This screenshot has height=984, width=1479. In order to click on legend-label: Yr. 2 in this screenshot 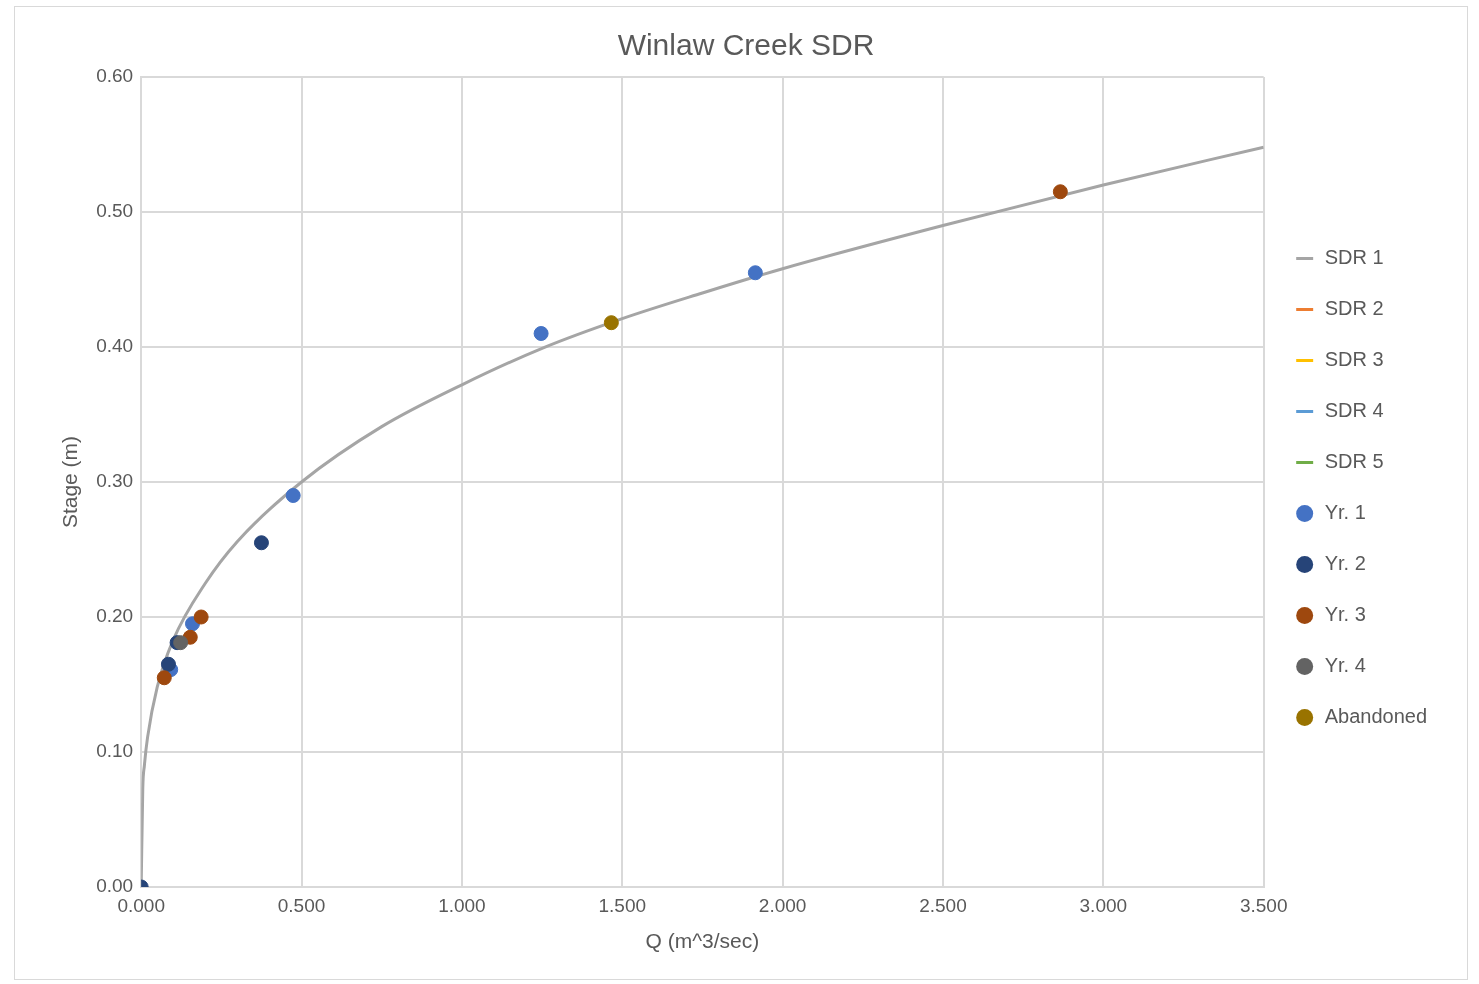, I will do `click(1345, 563)`.